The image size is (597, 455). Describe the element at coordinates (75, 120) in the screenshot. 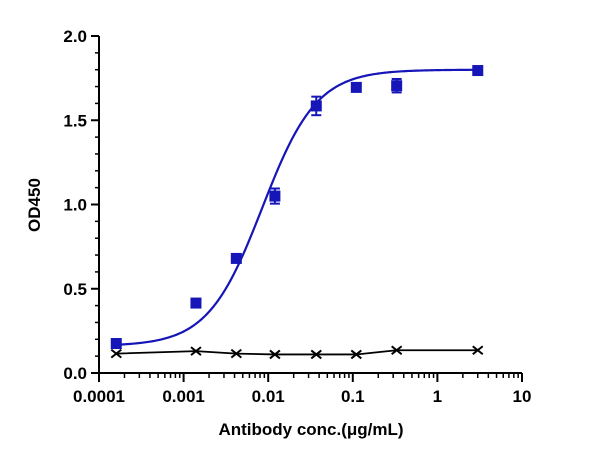

I see `y-tick-label: 1.5` at that location.